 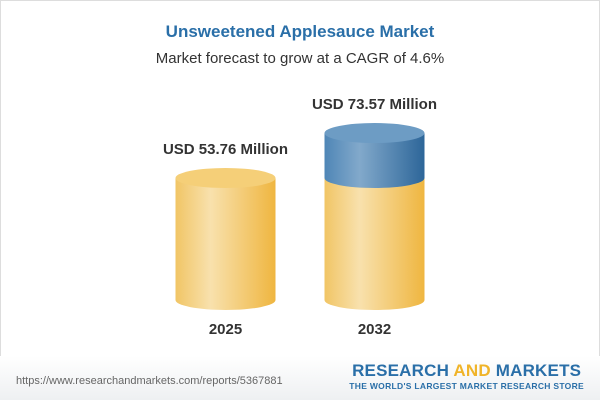 What do you see at coordinates (225, 149) in the screenshot?
I see `data-label: USD 53.76 Million` at bounding box center [225, 149].